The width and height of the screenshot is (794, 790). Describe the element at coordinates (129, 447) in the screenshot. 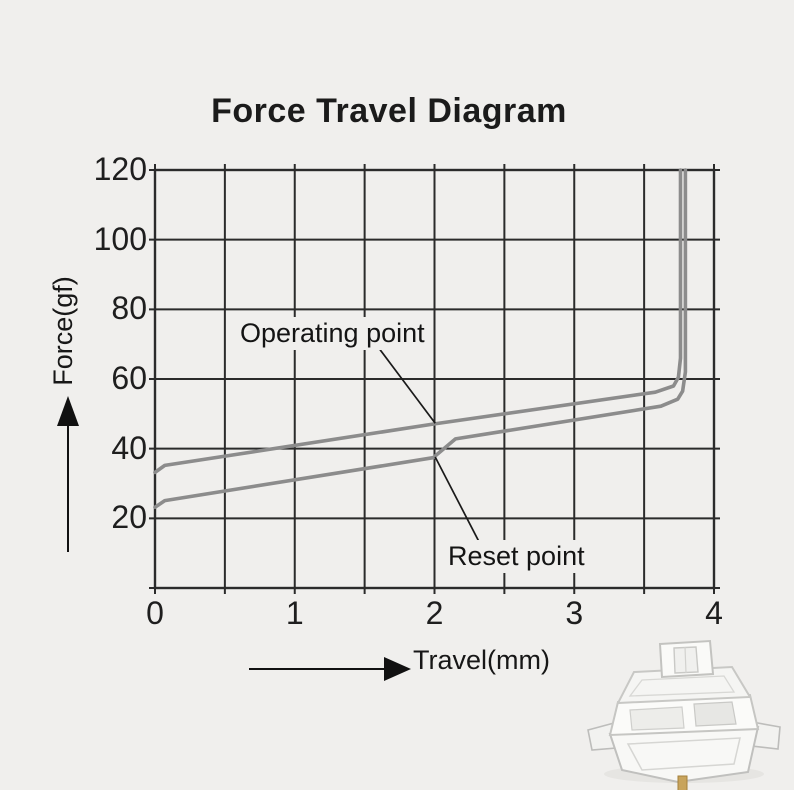

I see `y-tick-label-40: 40` at that location.